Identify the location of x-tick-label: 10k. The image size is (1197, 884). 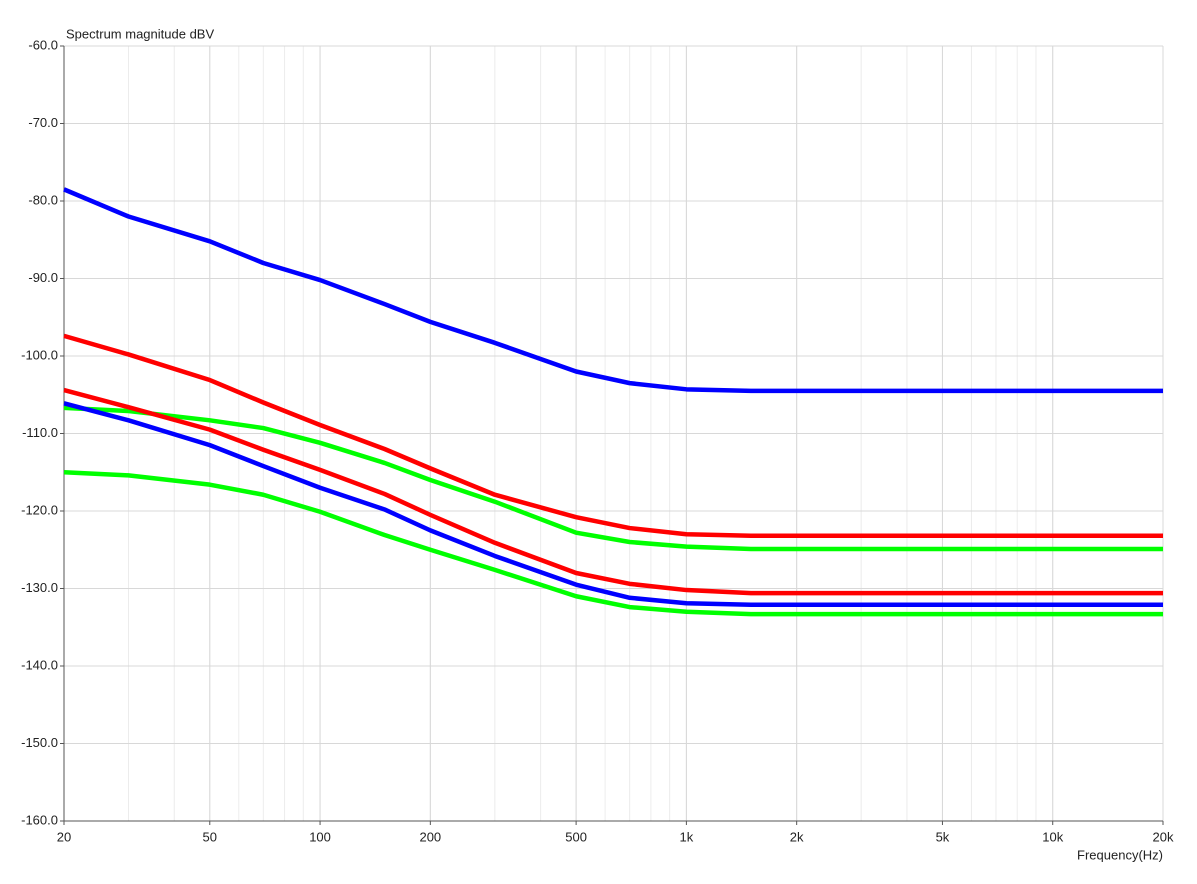
(1052, 836).